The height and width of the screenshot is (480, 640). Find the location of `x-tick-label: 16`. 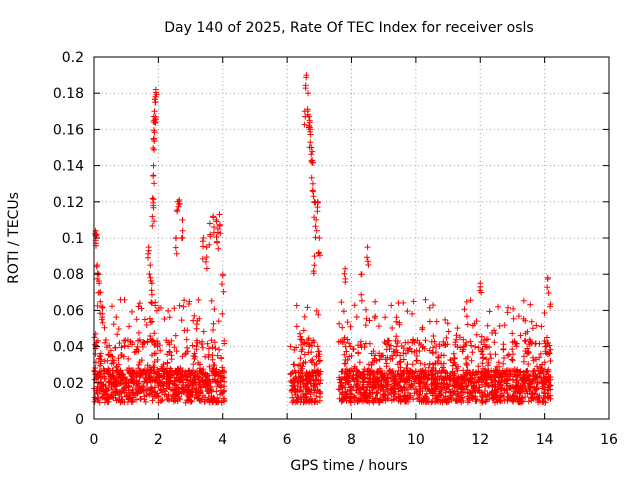

x-tick-label: 16 is located at coordinates (609, 440).